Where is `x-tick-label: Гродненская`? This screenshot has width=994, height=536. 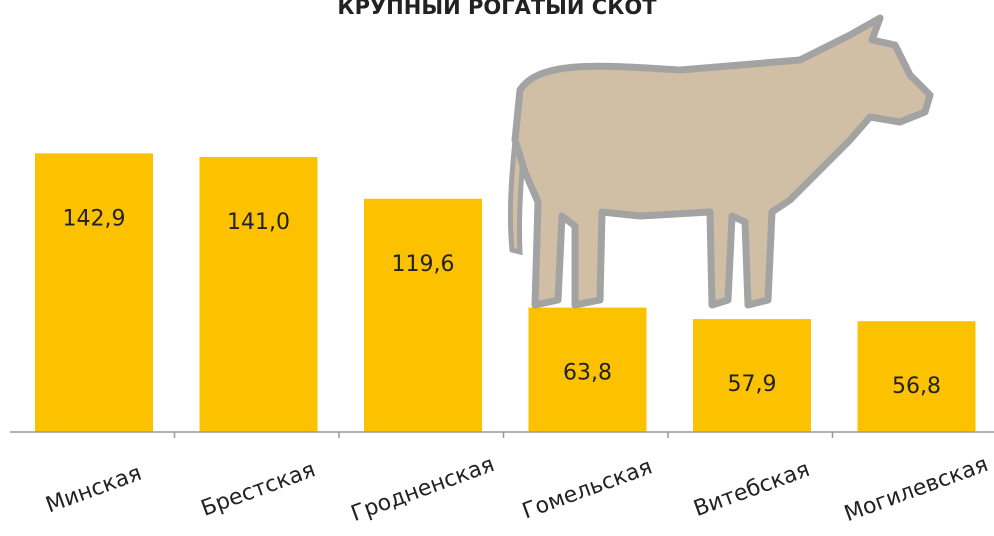
x-tick-label: Гродненская is located at coordinates (423, 489).